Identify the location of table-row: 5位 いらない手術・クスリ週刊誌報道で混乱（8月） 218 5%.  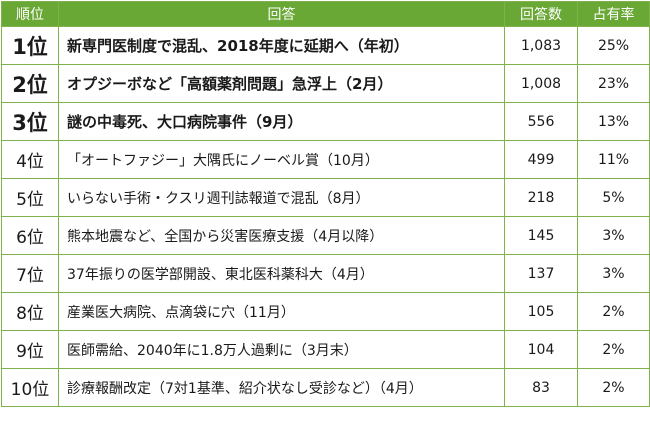
(325, 197).